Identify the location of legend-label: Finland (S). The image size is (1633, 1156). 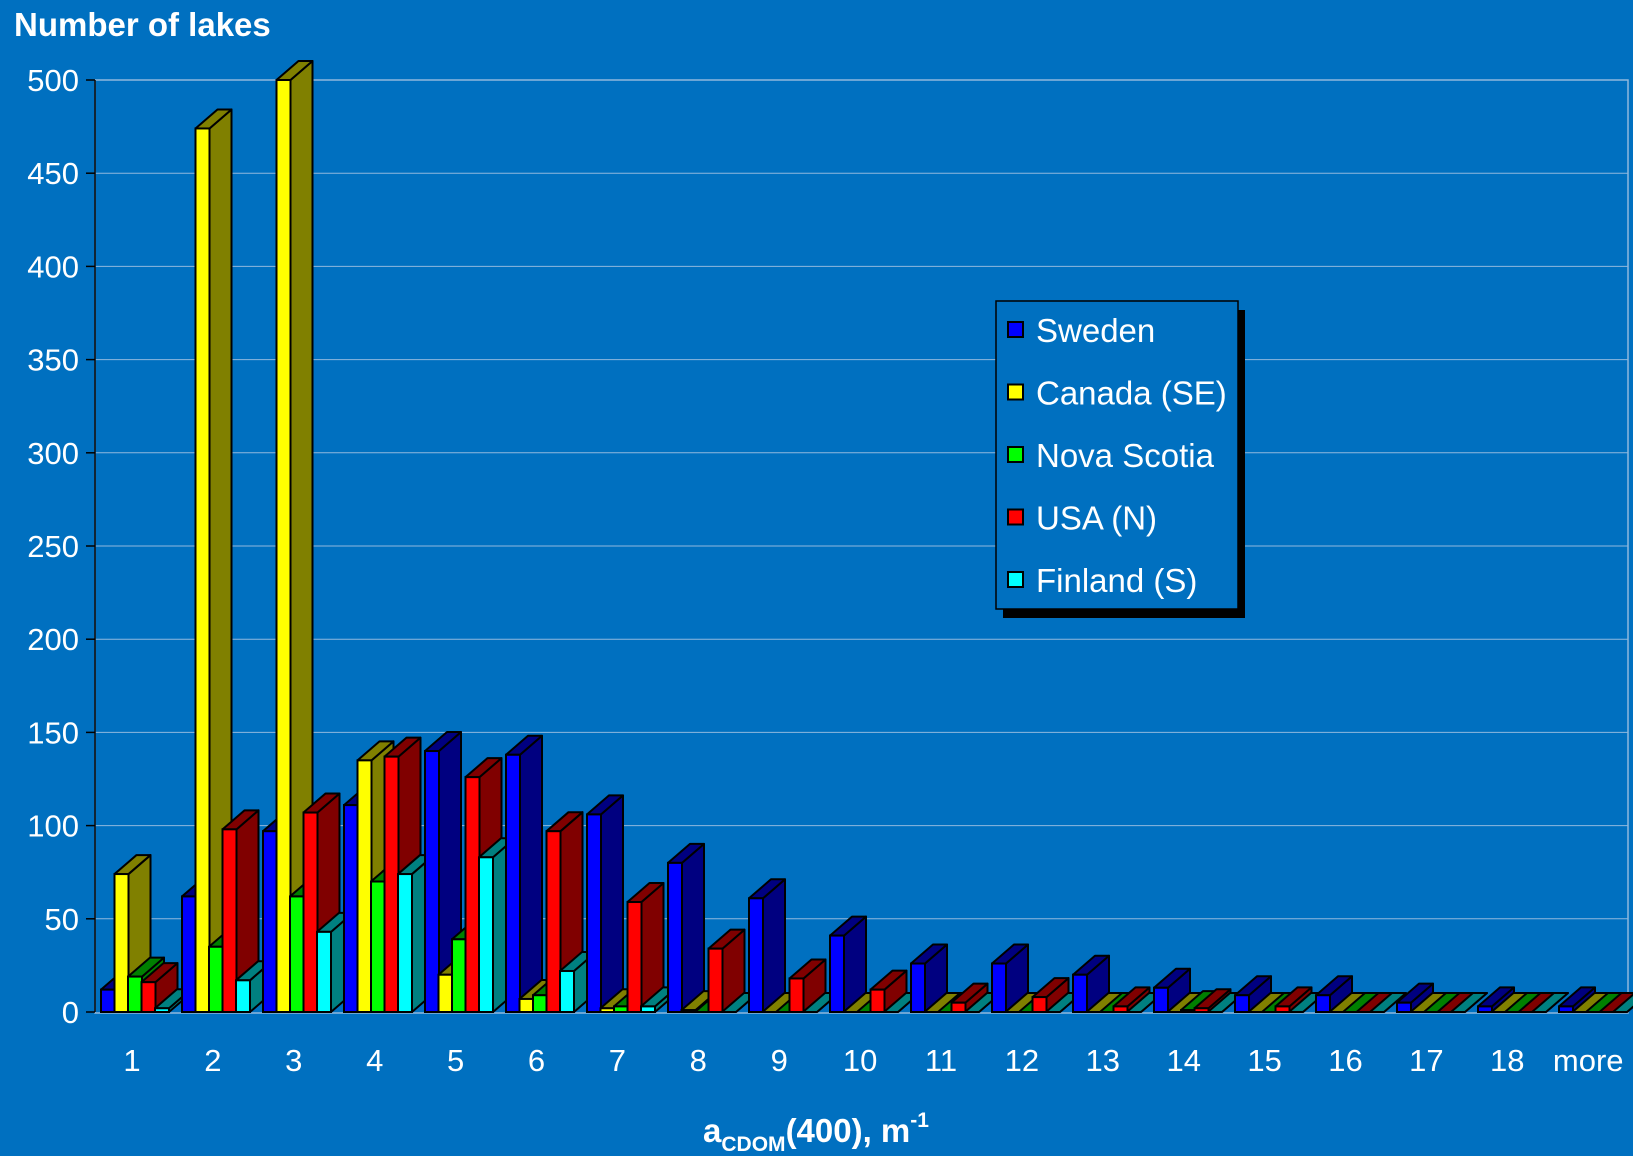
(1116, 580).